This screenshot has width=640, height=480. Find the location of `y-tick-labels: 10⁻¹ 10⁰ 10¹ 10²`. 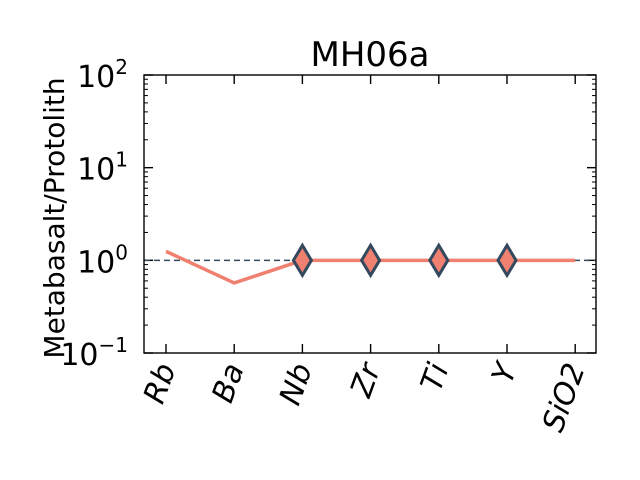

y-tick-labels: 10⁻¹ 10⁰ 10¹ 10² is located at coordinates (94, 214).